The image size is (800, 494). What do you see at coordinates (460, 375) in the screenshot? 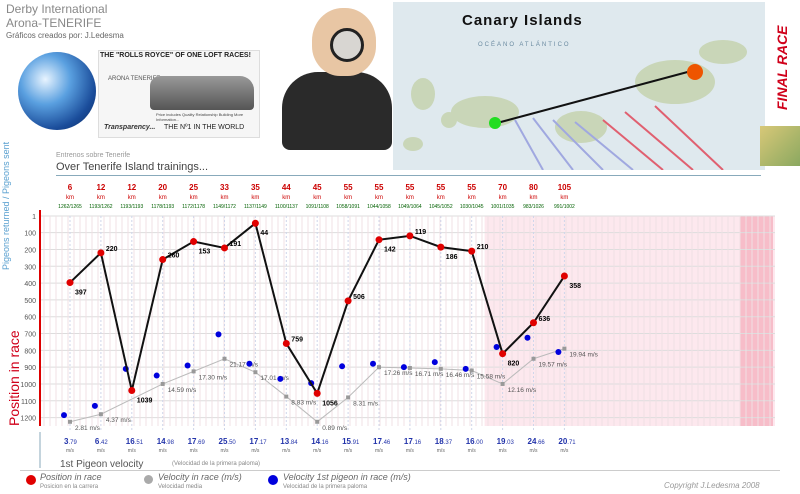
I see `velocity-avg-label: 16.46 m/s` at bounding box center [460, 375].